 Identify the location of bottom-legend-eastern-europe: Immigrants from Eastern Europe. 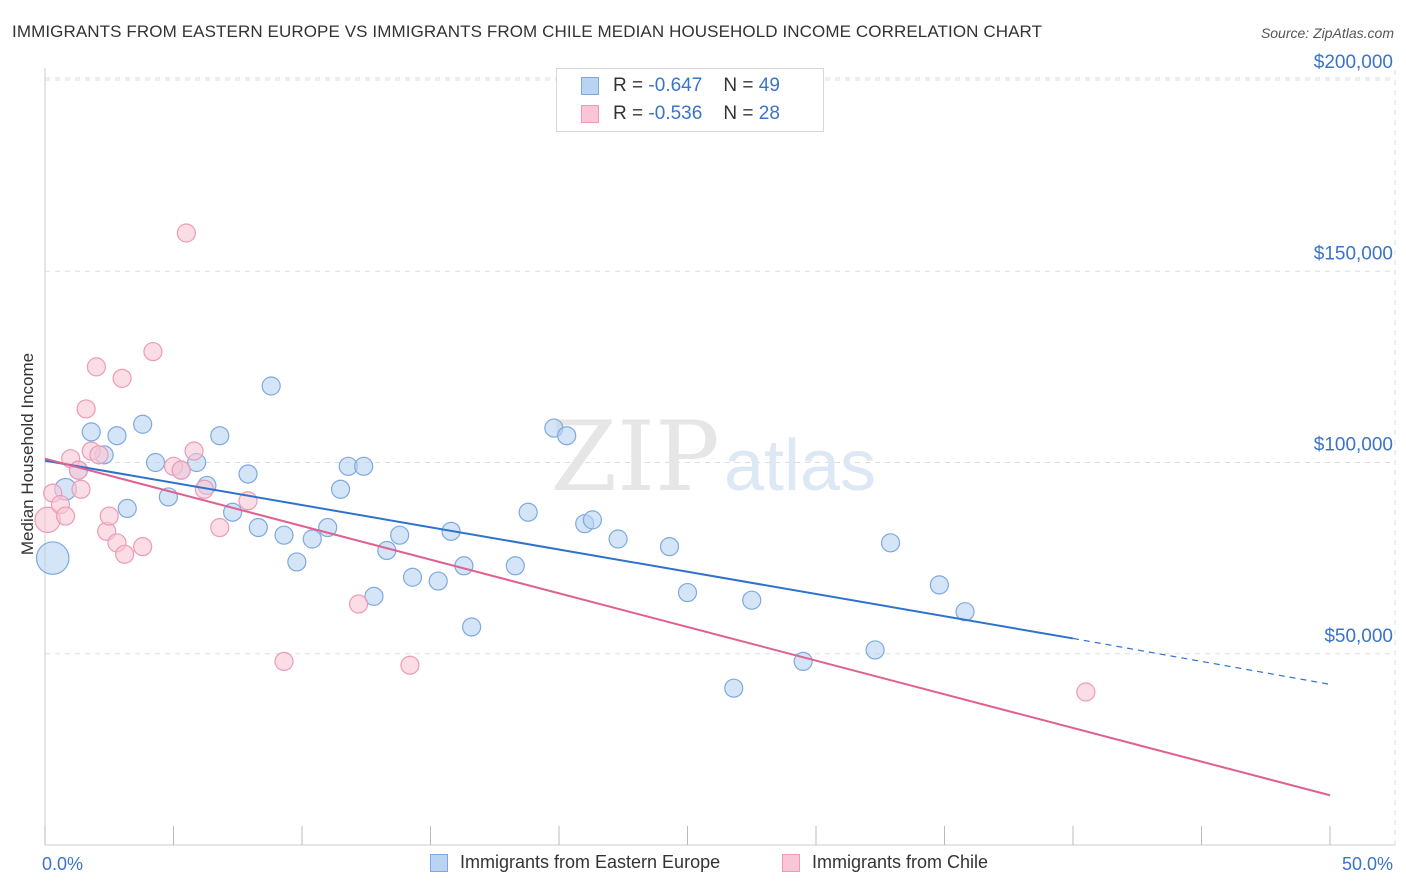
(575, 862).